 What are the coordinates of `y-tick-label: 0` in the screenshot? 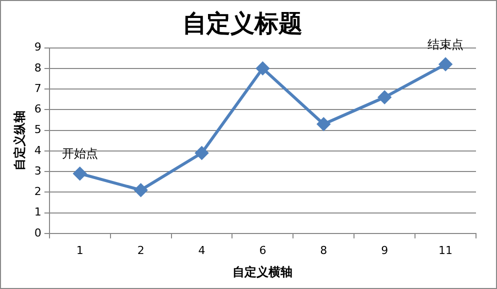 It's located at (38, 233).